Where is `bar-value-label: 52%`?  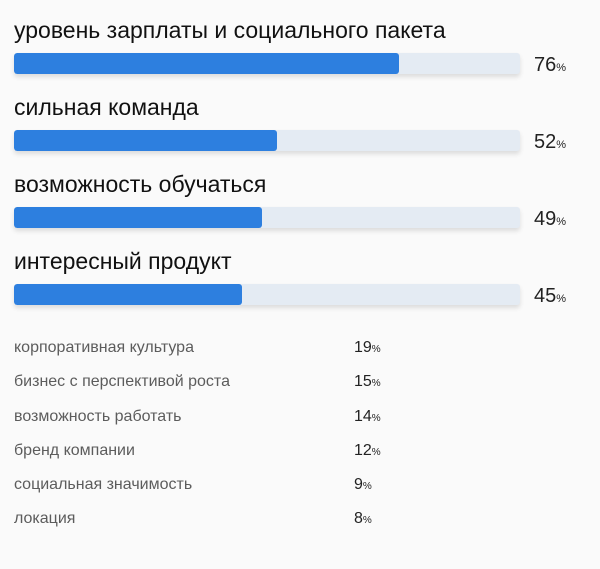 bar-value-label: 52% is located at coordinates (550, 143).